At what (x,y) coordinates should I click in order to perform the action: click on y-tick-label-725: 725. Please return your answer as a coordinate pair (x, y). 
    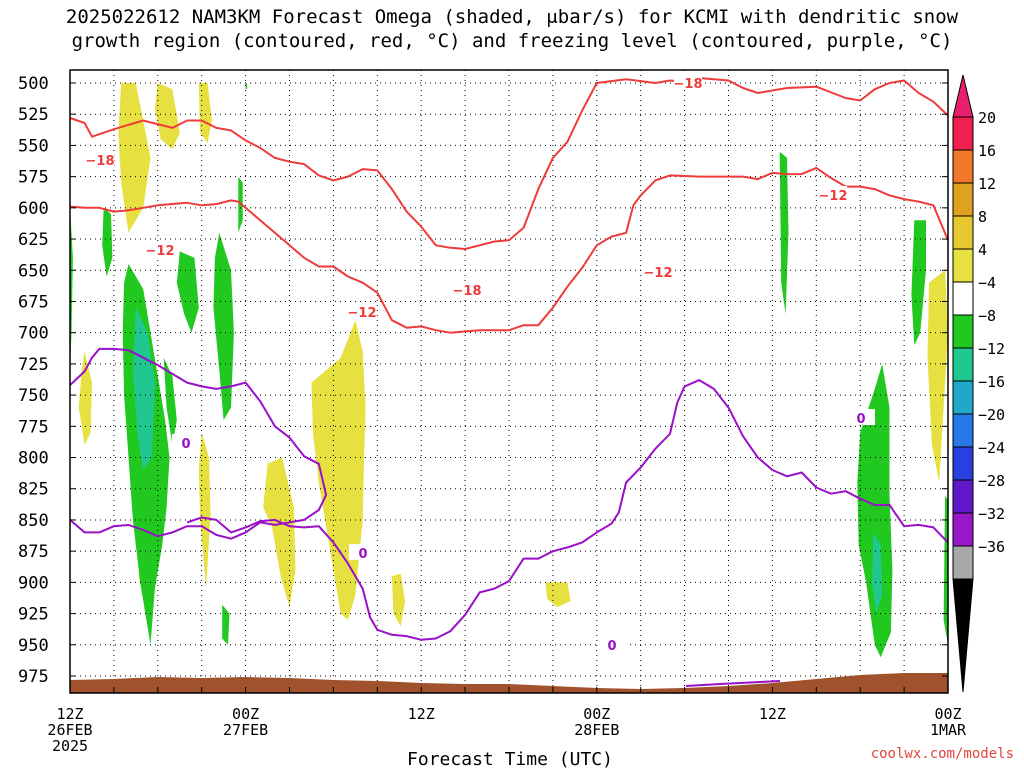
    Looking at the image, I should click on (33, 365).